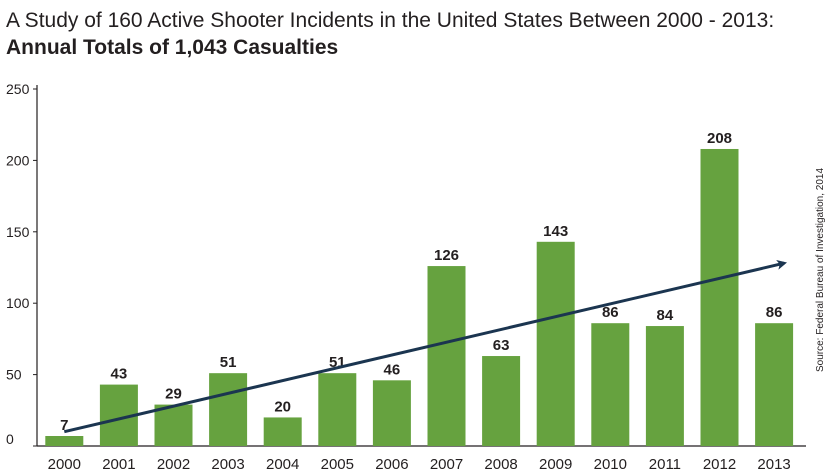 This screenshot has height=476, width=829. What do you see at coordinates (282, 431) in the screenshot?
I see `bar-2004` at bounding box center [282, 431].